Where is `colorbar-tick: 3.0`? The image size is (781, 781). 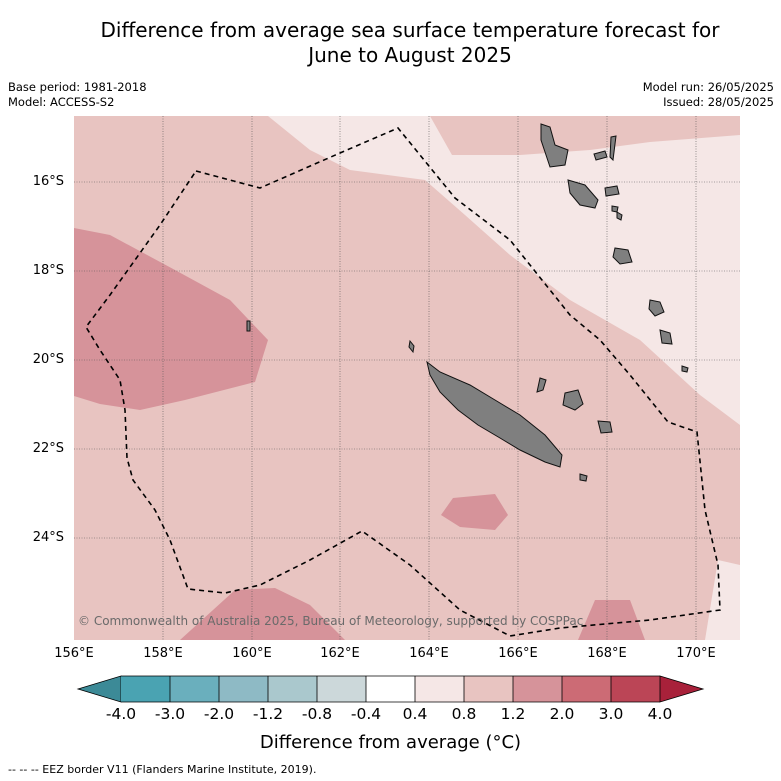
colorbar-tick: 3.0 is located at coordinates (611, 714).